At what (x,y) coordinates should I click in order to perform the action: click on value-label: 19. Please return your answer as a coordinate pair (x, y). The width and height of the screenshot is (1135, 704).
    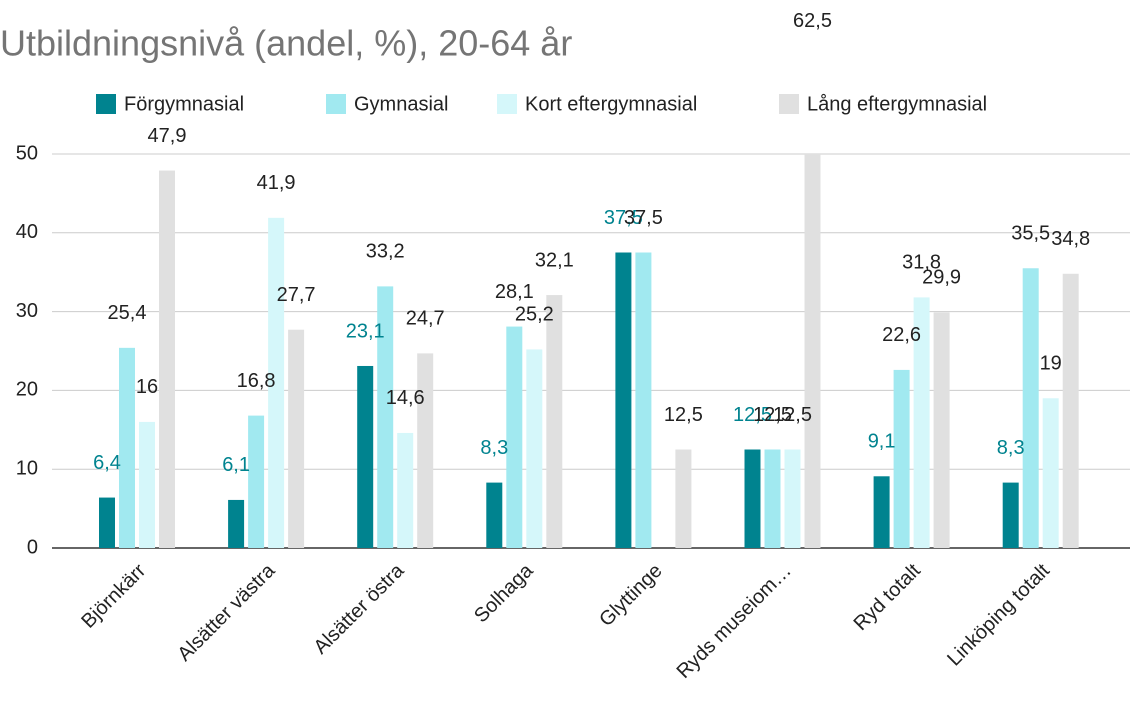
    Looking at the image, I should click on (1051, 364).